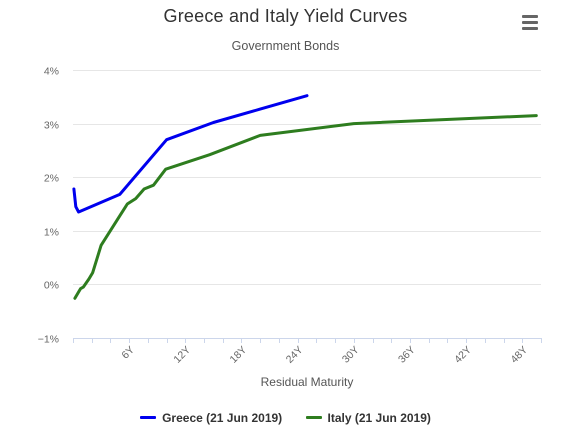 The image size is (571, 438). What do you see at coordinates (407, 355) in the screenshot?
I see `x-tick-label: 36Y` at bounding box center [407, 355].